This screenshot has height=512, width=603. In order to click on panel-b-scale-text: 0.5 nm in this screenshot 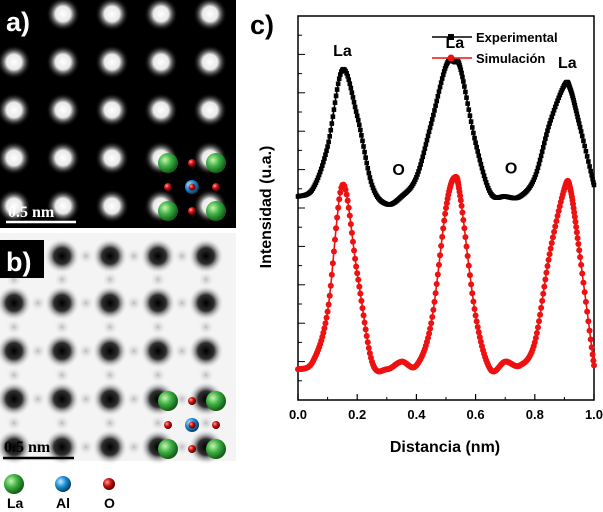, I will do `click(27, 447)`.